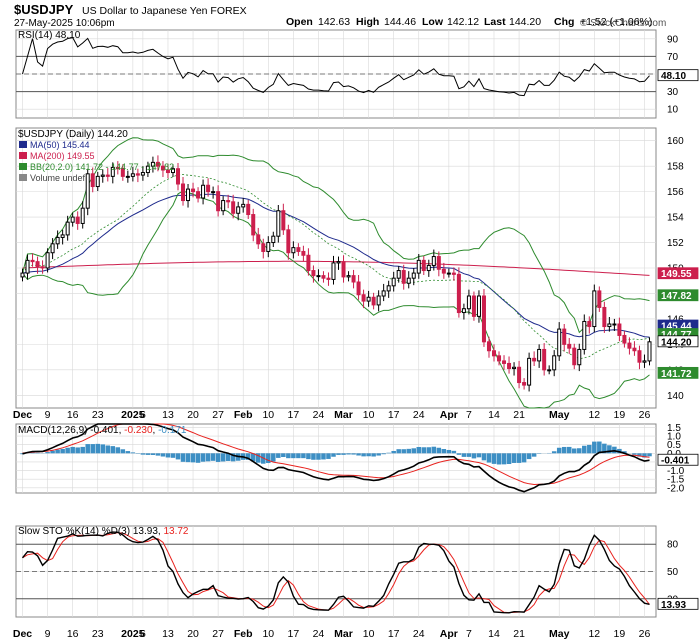 The width and height of the screenshot is (700, 639). I want to click on price-right-label-box, so click(678, 295).